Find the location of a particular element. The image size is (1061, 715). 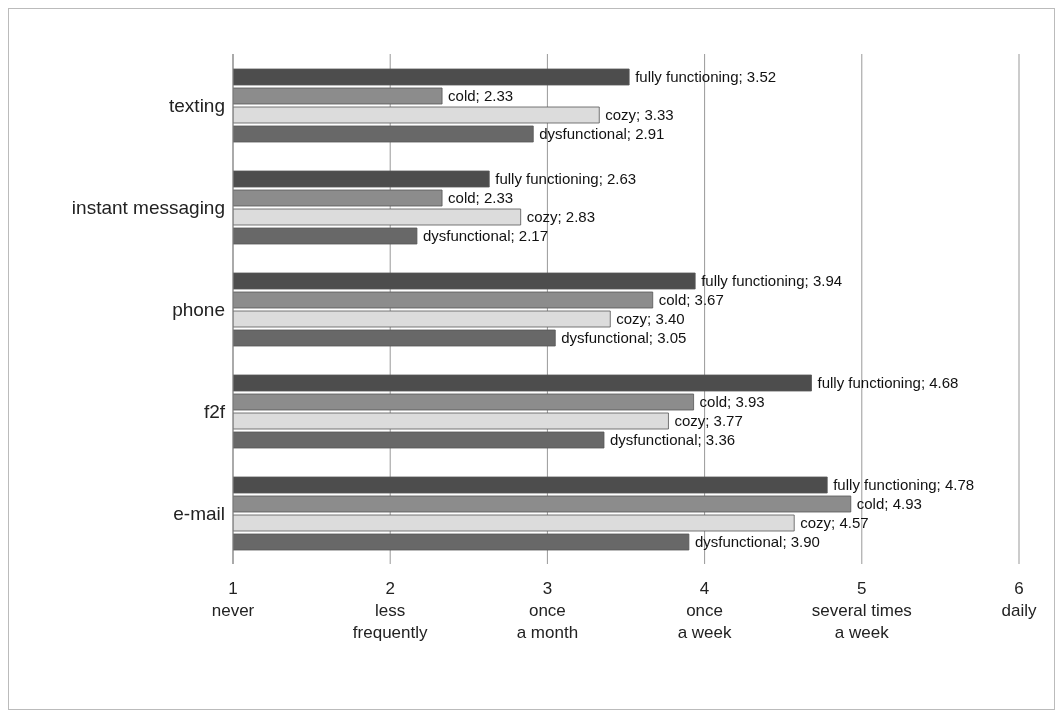

data-label: dysfunctional; 3.90 is located at coordinates (757, 541).